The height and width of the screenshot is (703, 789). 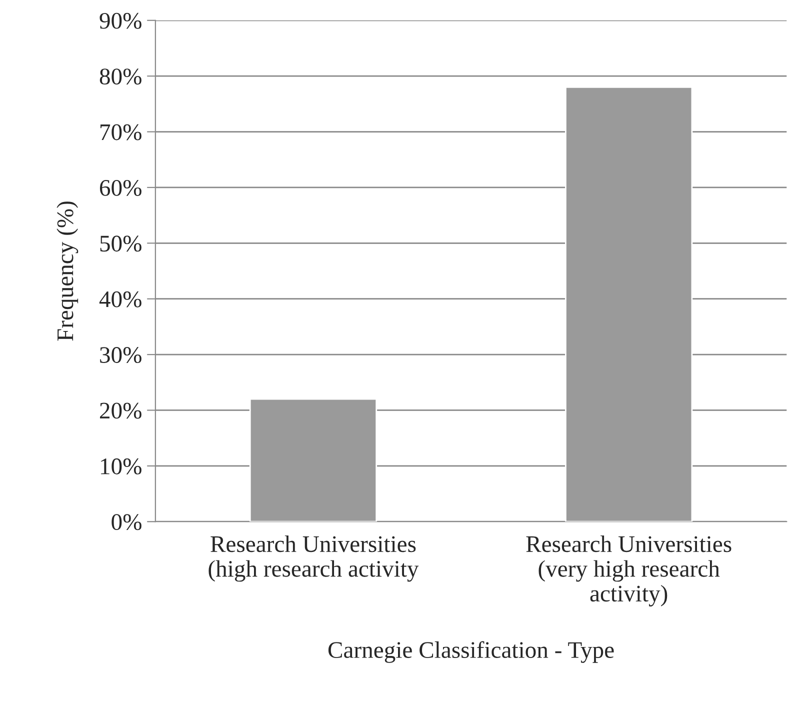 I want to click on y-tick-label: 20%, so click(x=121, y=410).